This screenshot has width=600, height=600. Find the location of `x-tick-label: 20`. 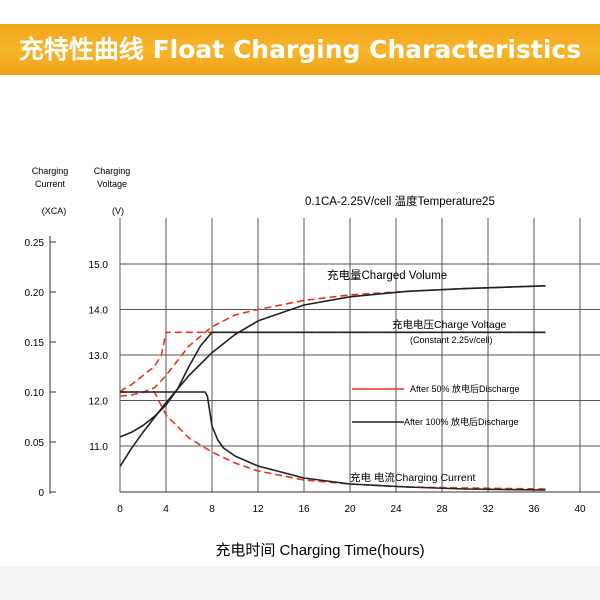

x-tick-label: 20 is located at coordinates (350, 509).